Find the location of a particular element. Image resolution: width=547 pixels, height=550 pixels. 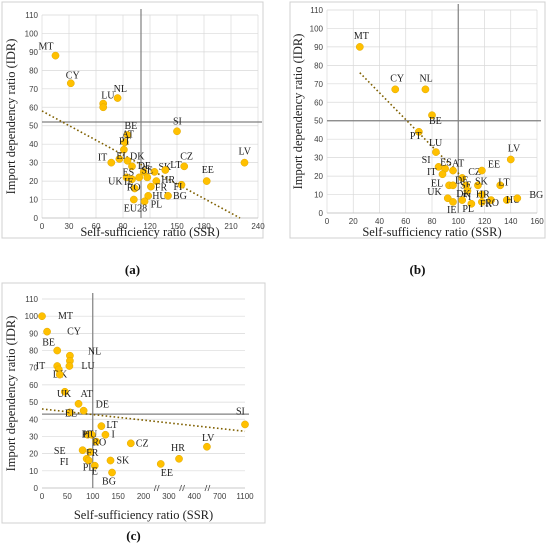

point-label: LU is located at coordinates (108, 96).